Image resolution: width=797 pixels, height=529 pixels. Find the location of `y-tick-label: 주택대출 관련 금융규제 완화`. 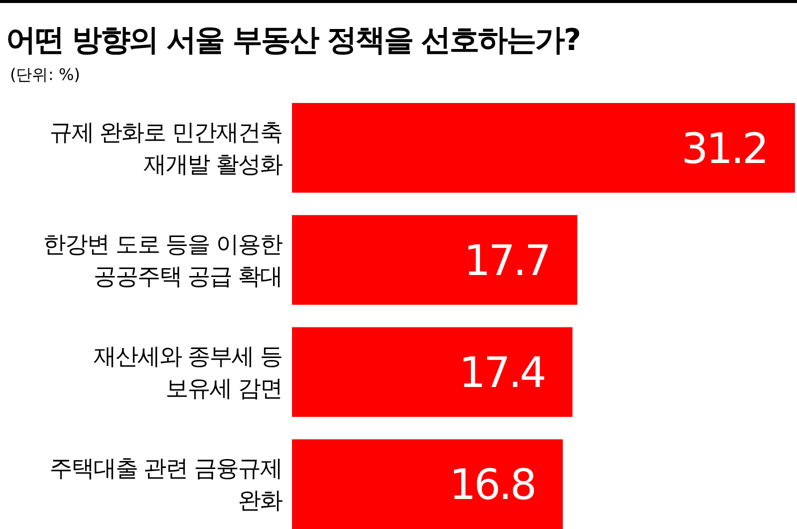

y-tick-label: 주택대출 관련 금융규제 완화 is located at coordinates (166, 485).